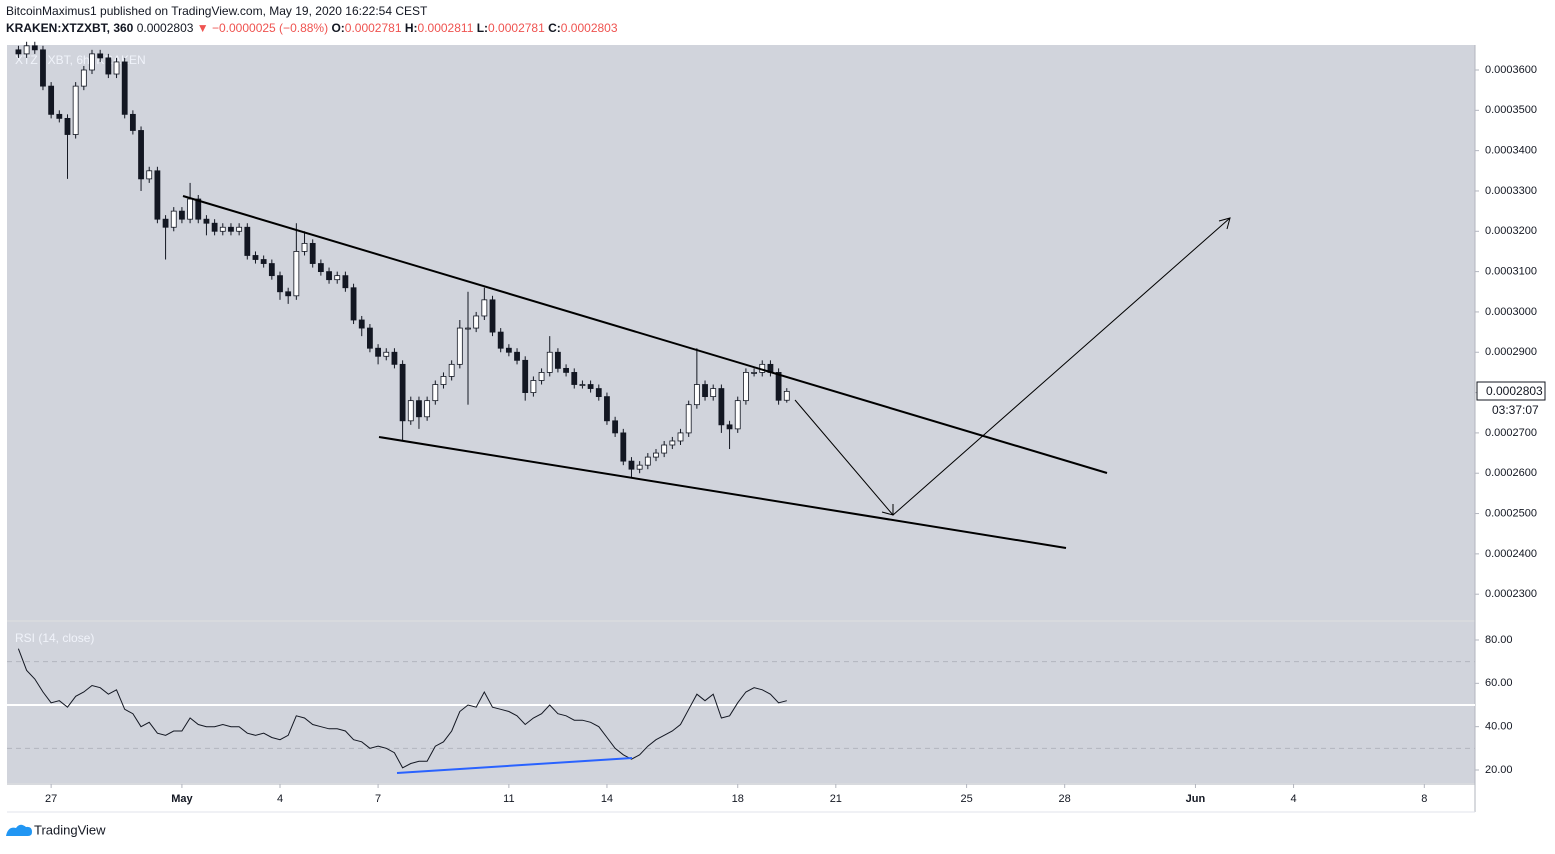 The width and height of the screenshot is (1555, 854). Describe the element at coordinates (1515, 410) in the screenshot. I see `countdown: 03:37:07` at that location.